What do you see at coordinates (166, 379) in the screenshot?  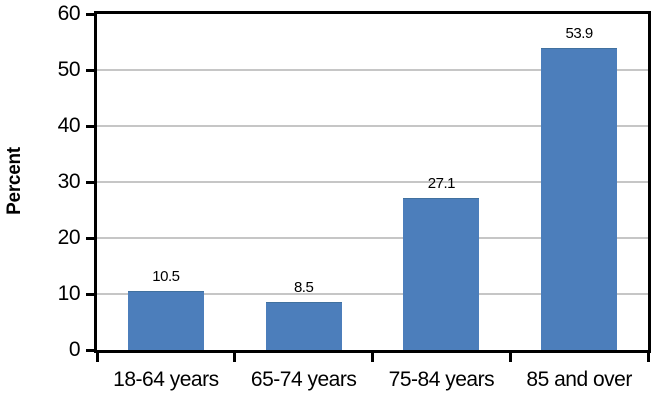 I see `x-category-label: 18-64 years` at bounding box center [166, 379].